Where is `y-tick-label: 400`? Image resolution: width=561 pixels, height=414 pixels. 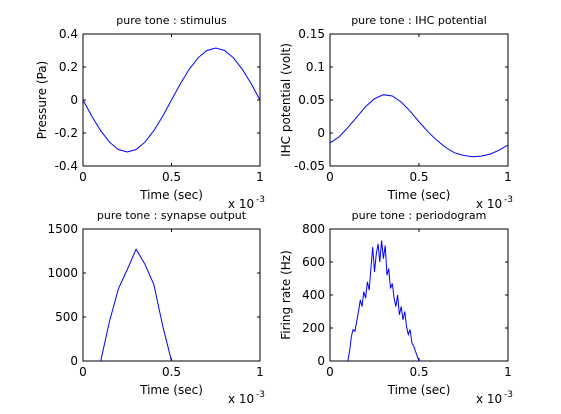 y-tick-label: 400 is located at coordinates (313, 295).